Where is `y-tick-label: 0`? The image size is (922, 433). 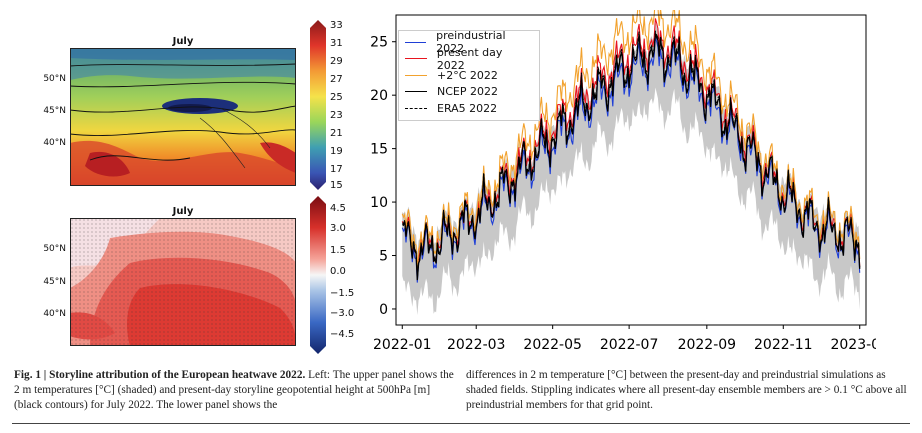 y-tick-label: 0 is located at coordinates (383, 310).